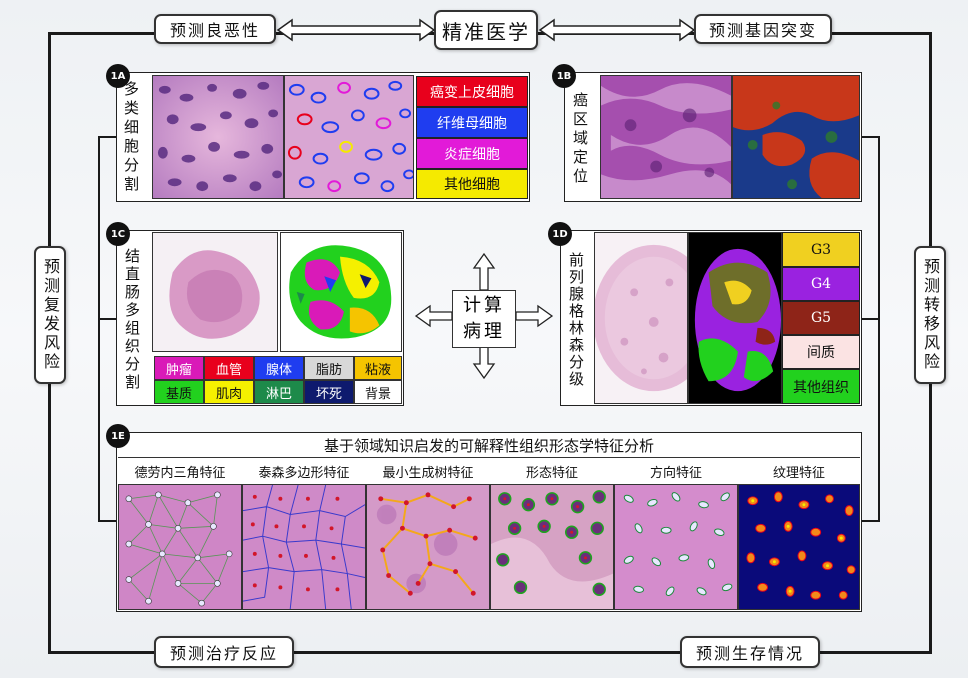 The width and height of the screenshot is (968, 678). Describe the element at coordinates (798, 473) in the screenshot. I see `feature-texture-label: 纹理特征` at that location.